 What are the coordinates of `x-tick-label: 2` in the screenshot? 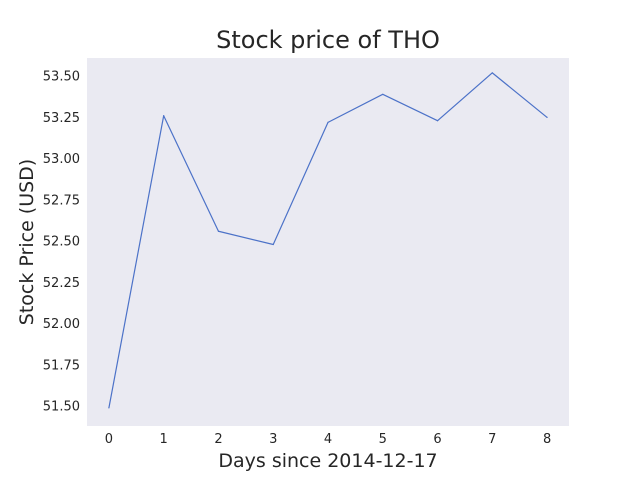 It's located at (218, 439).